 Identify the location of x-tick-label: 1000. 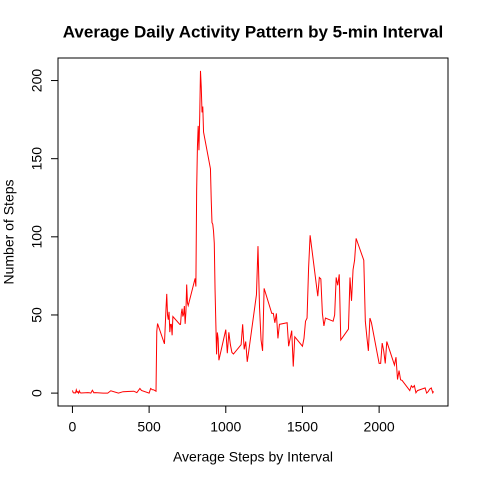
(225, 427).